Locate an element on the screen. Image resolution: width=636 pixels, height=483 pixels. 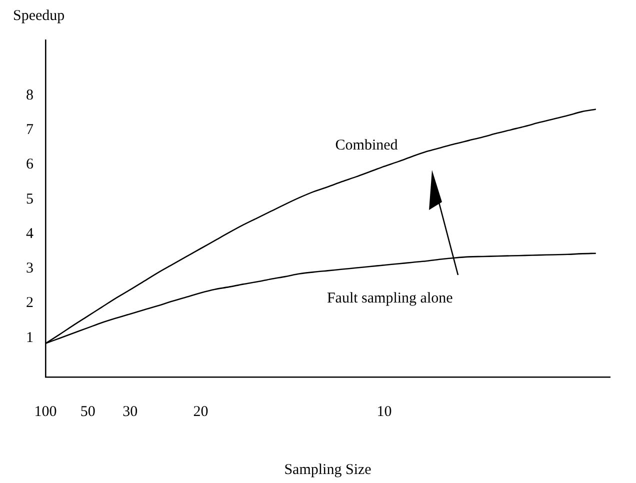
y-tick-label: 5 is located at coordinates (30, 199).